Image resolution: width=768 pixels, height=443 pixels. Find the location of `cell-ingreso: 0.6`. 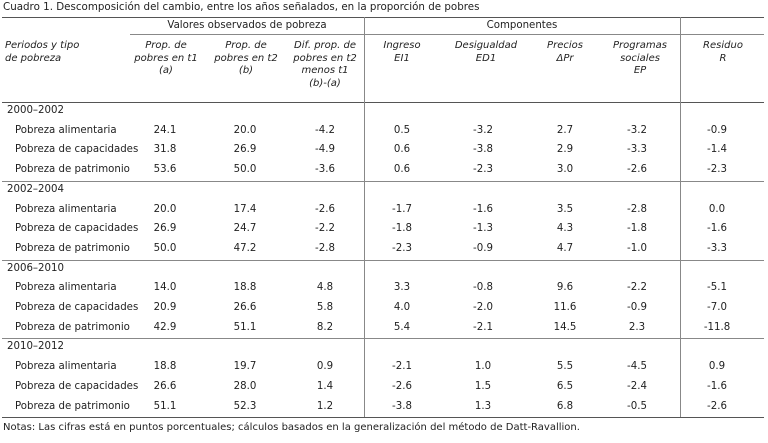

cell-ingreso: 0.6 is located at coordinates (402, 150).